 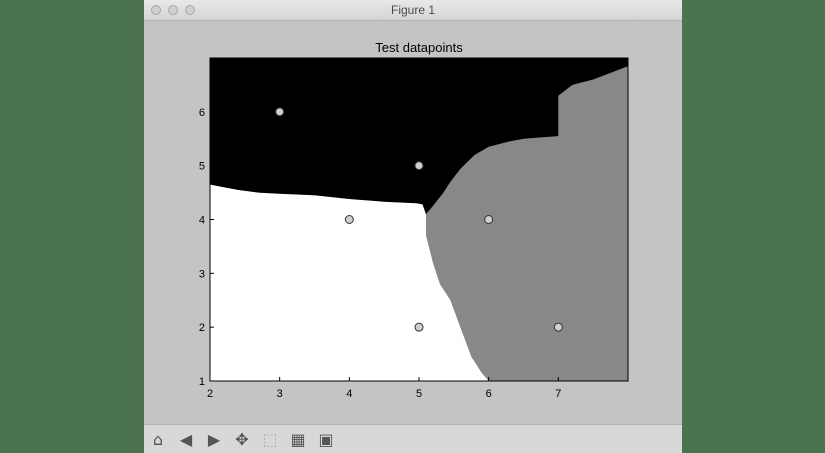 What do you see at coordinates (413, 438) in the screenshot?
I see `navigation-toolbar: ⌂ ◀ ▶ ✥ ⬚ ▦ ▣` at bounding box center [413, 438].